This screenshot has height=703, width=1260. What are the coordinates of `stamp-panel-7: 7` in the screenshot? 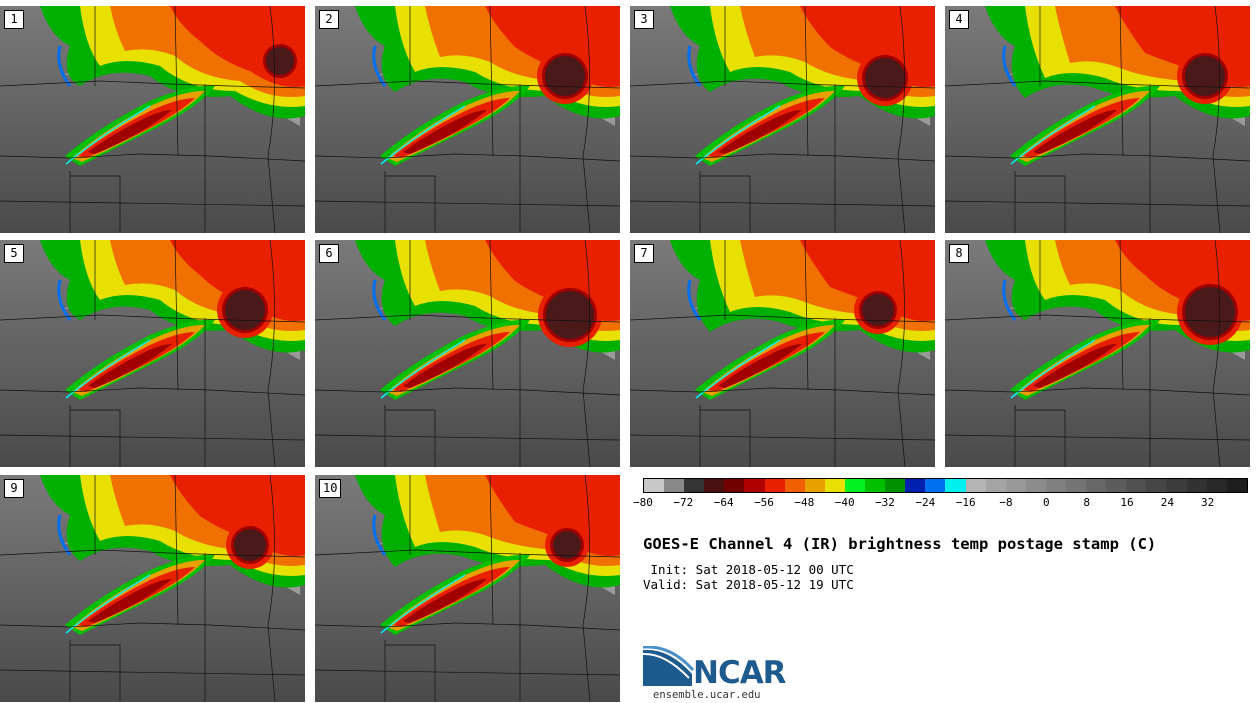 It's located at (782, 353).